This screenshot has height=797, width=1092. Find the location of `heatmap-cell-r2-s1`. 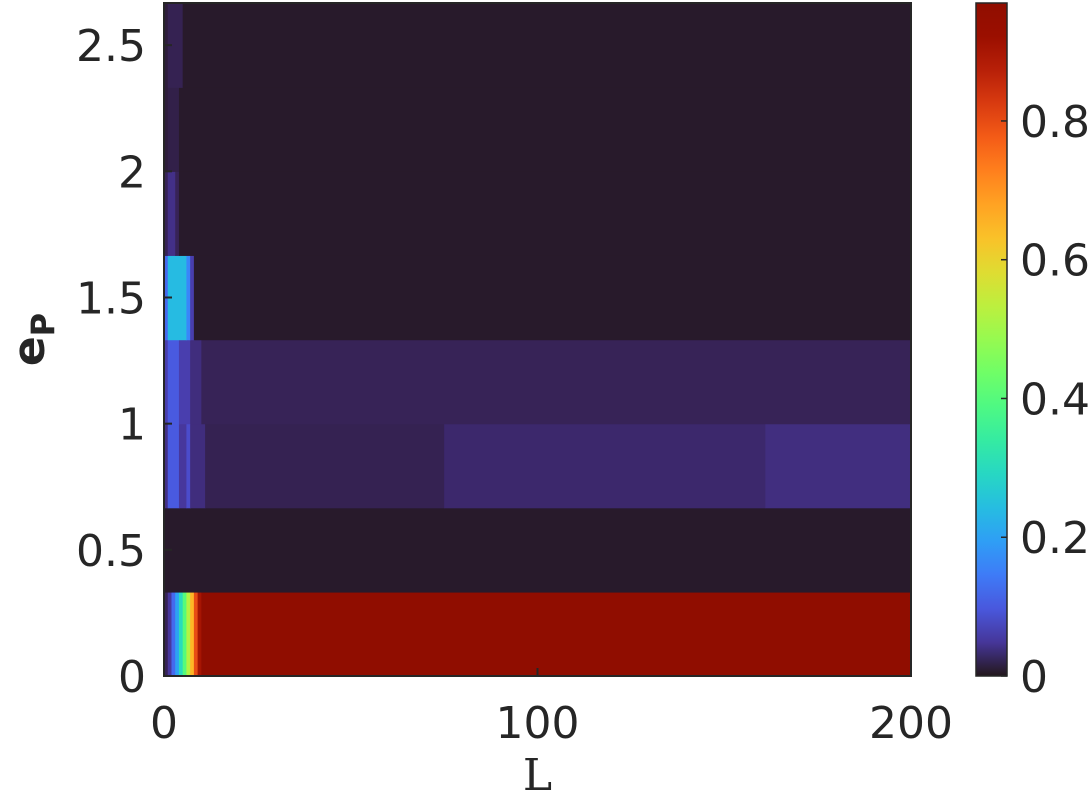

heatmap-cell-r2-s1 is located at coordinates (173, 466).